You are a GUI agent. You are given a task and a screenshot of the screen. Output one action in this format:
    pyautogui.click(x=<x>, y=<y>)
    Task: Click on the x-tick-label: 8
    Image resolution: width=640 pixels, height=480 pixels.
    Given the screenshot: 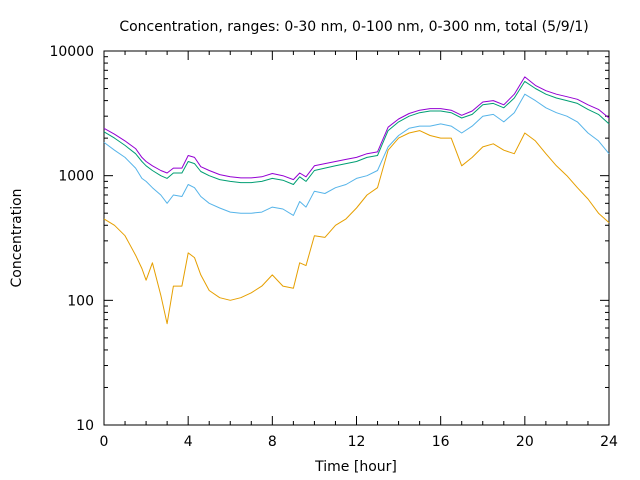 What is the action you would take?
    pyautogui.click(x=272, y=442)
    